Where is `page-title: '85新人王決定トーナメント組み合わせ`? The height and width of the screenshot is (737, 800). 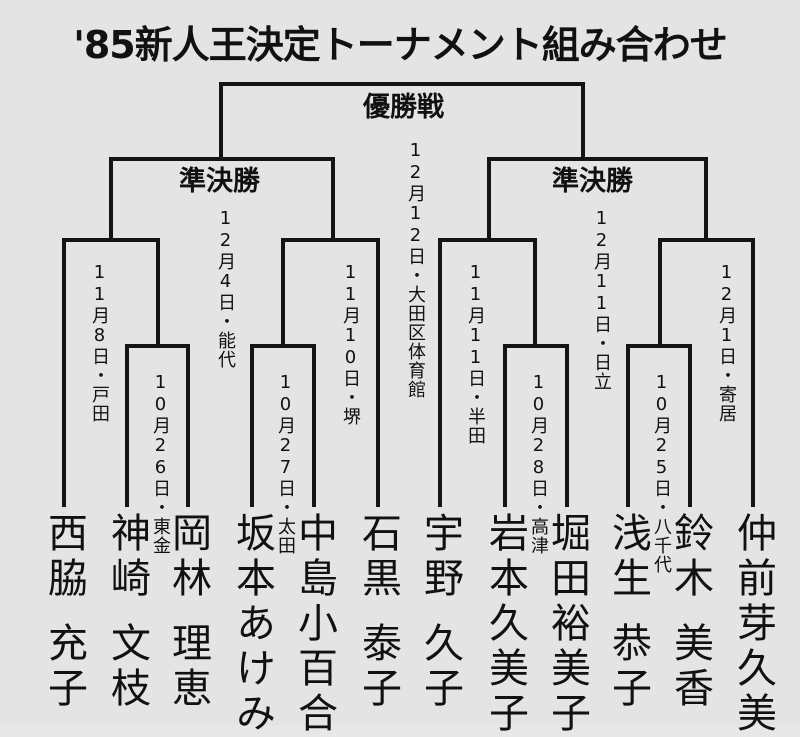
page-title: '85新人王決定トーナメント組み合わせ is located at coordinates (400, 45).